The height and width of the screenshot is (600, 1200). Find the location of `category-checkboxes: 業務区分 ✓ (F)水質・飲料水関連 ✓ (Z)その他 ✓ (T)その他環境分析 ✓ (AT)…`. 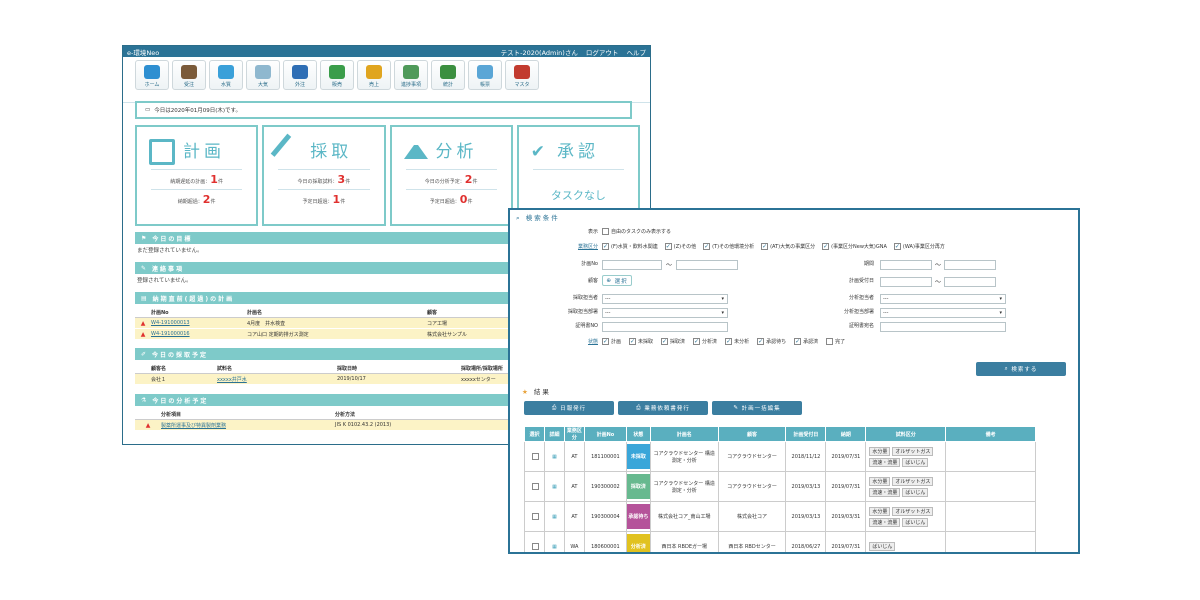

category-checkboxes: 業務区分 ✓ (F)水質・飲料水関連 ✓ (Z)その他 ✓ (T)その他環境分析 ✓ (AT)… is located at coordinates (761, 246).